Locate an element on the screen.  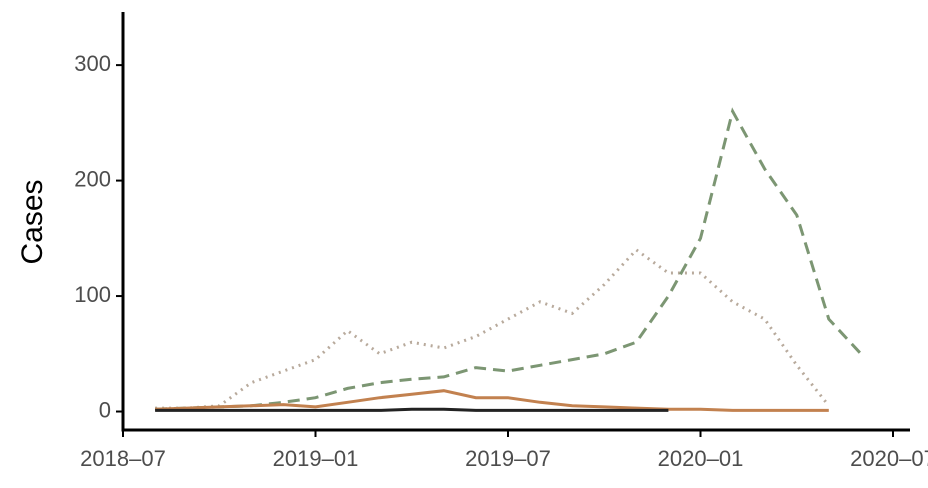
y-tick-label: 0 is located at coordinates (105, 409).